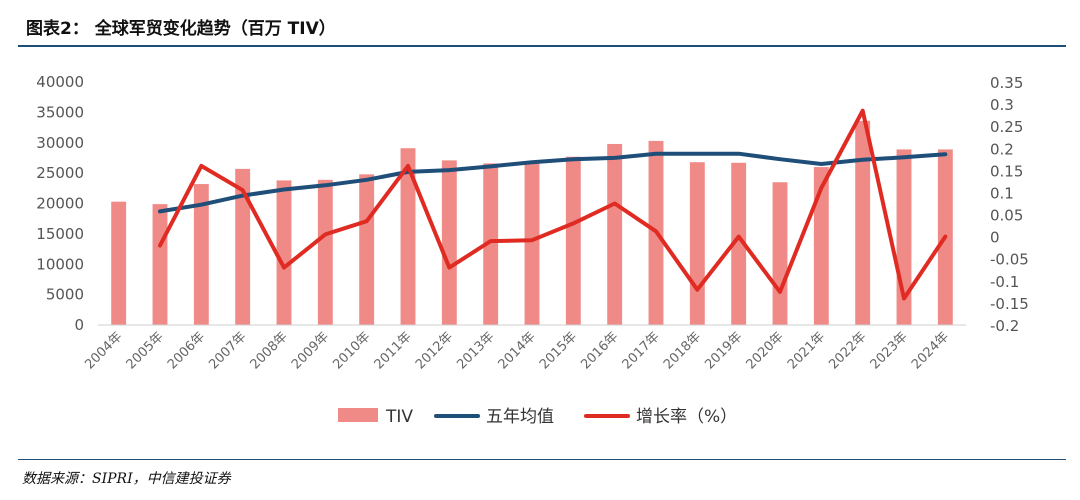 The image size is (1080, 500). I want to click on x-tick-label: 2010年, so click(351, 350).